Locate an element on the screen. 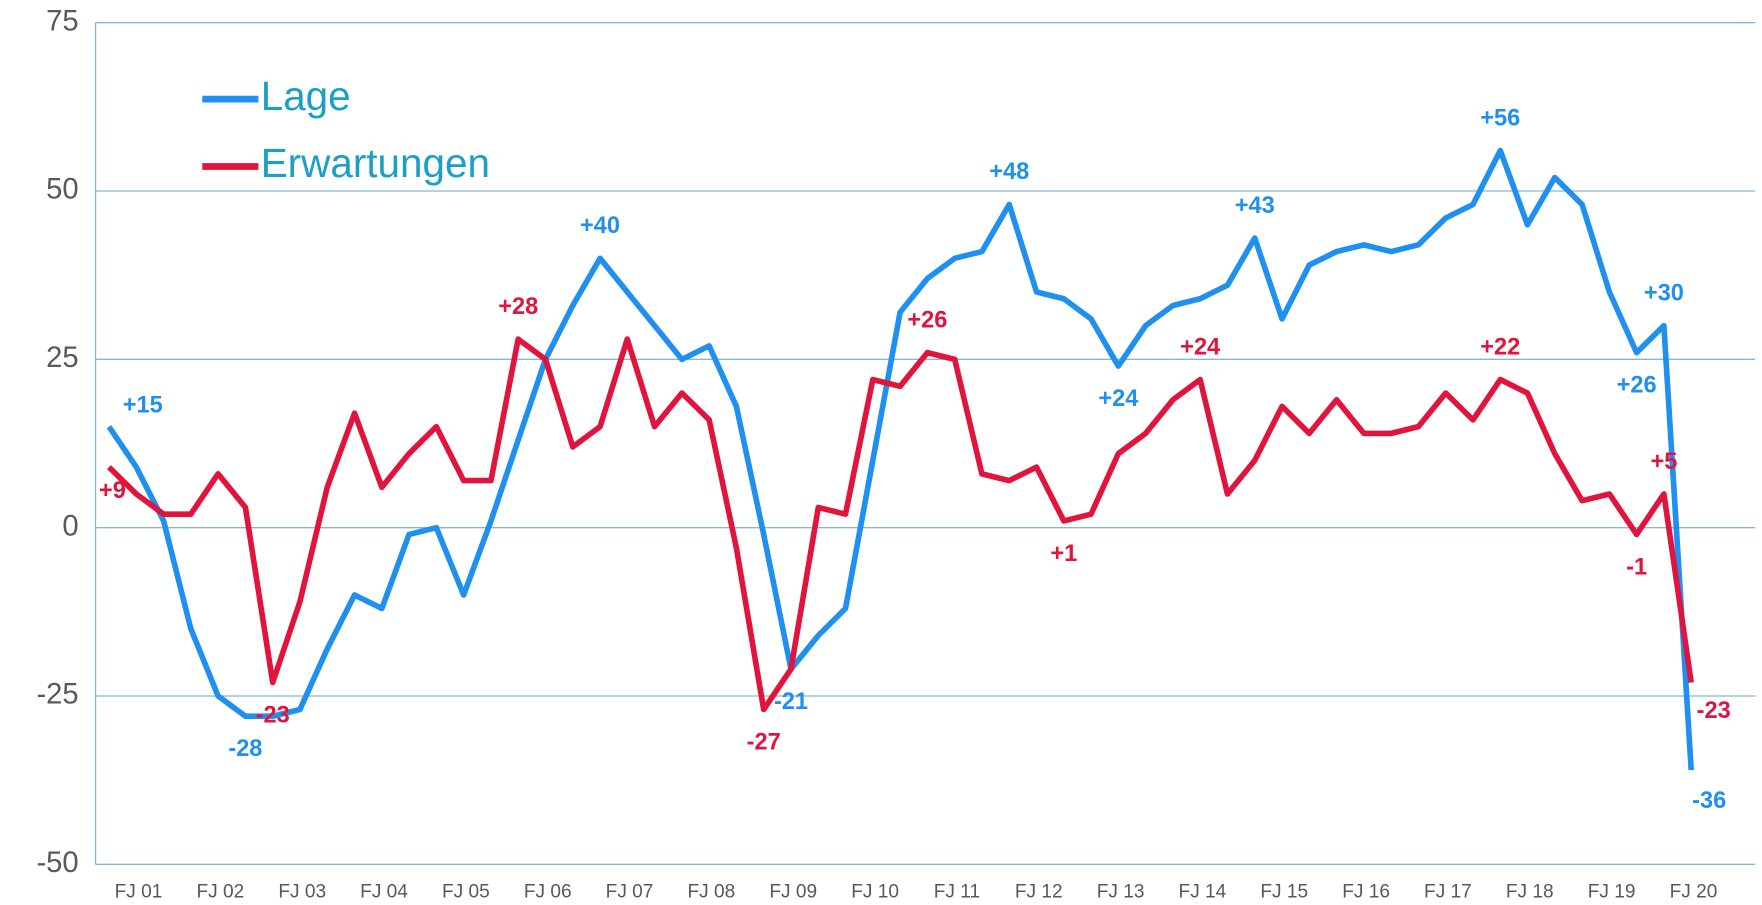 The image size is (1762, 905). data-label: +48 is located at coordinates (1009, 171).